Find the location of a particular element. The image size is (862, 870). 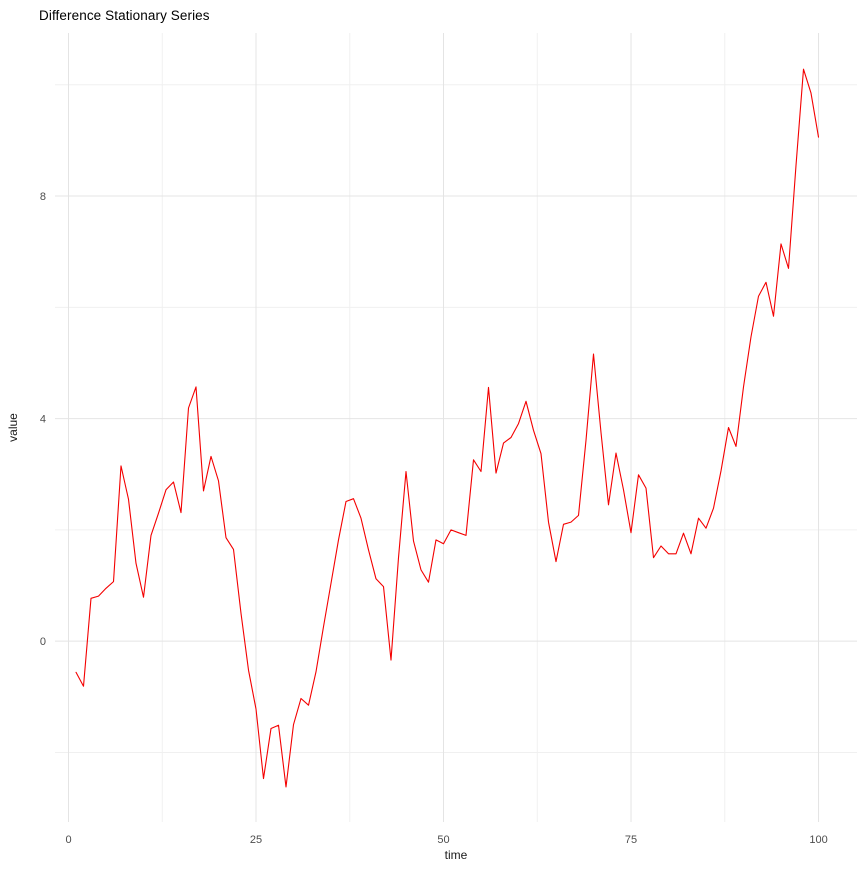

y-tick-label: 4 is located at coordinates (43, 420).